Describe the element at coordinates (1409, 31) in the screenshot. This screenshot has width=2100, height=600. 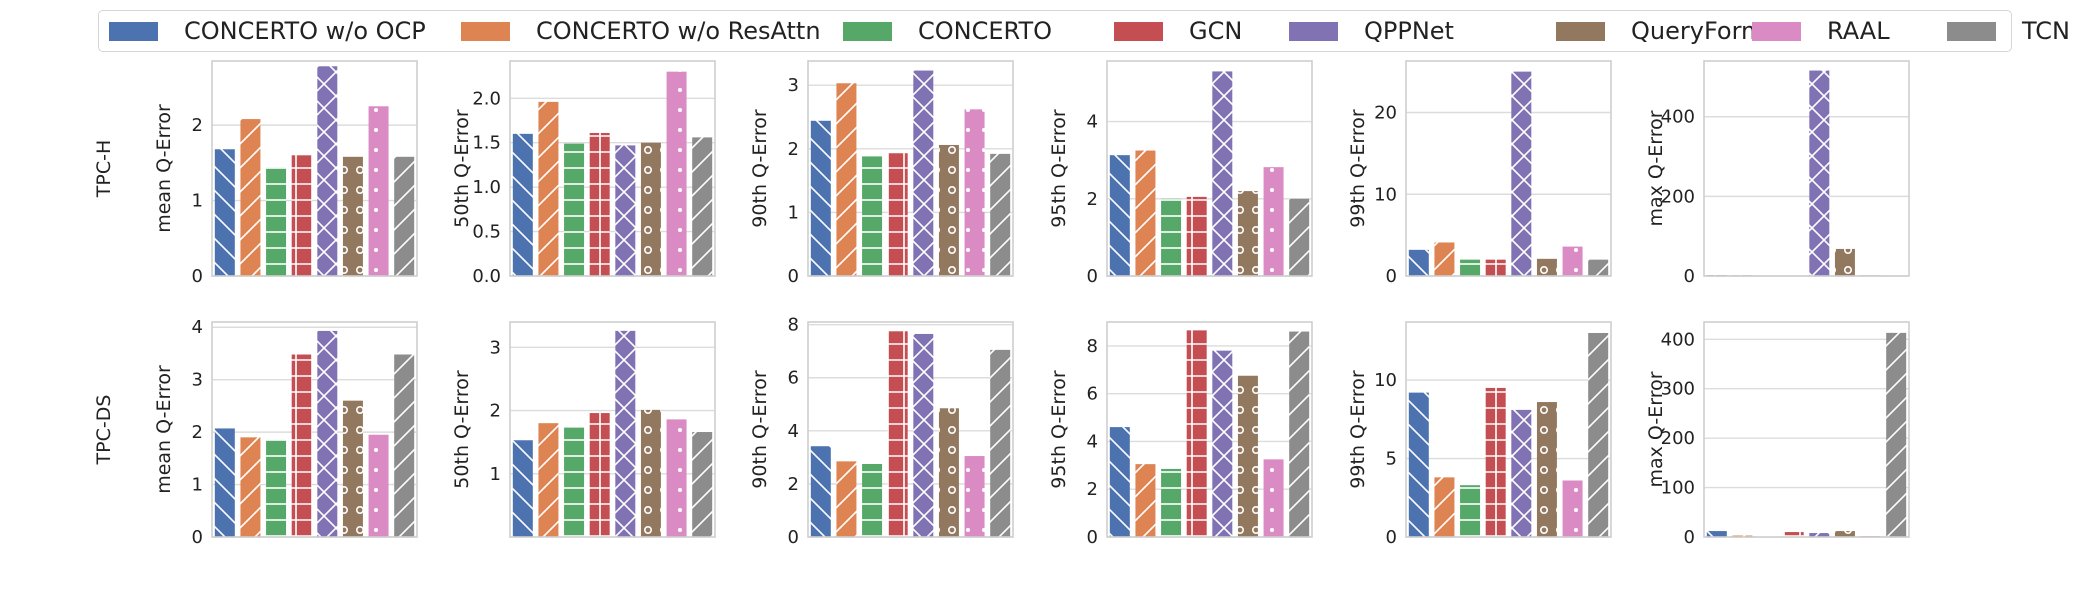
I see `legend-label: QPPNet` at that location.